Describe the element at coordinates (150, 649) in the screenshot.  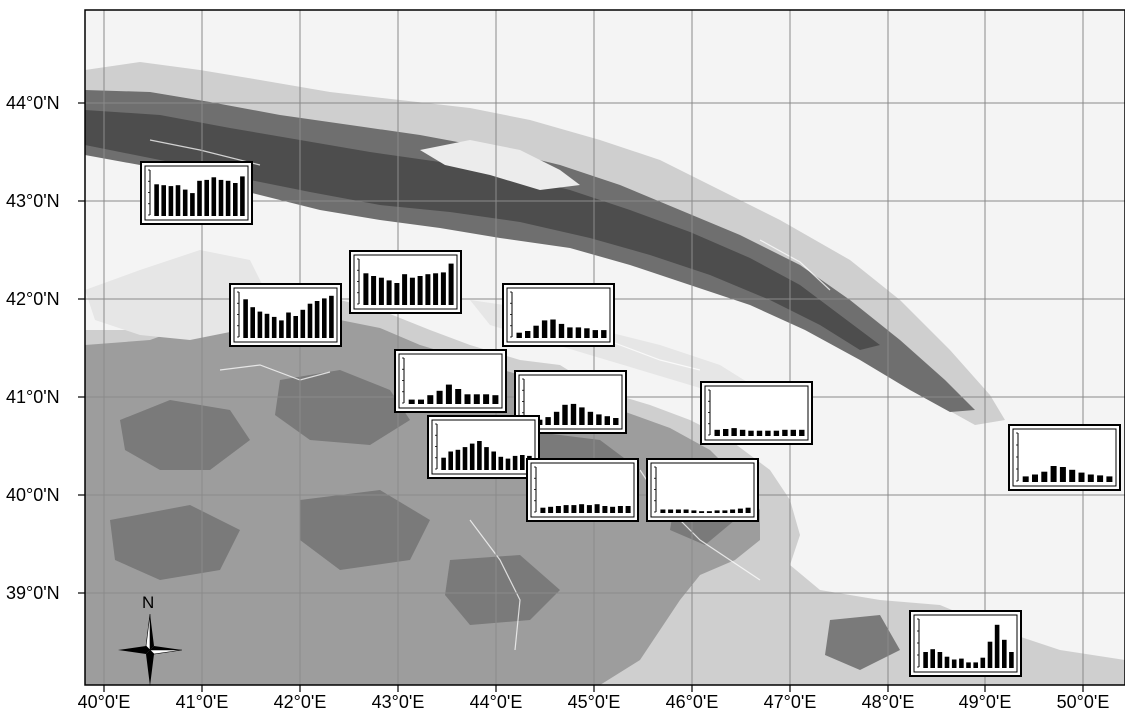
I see `north-arrow-icon` at that location.